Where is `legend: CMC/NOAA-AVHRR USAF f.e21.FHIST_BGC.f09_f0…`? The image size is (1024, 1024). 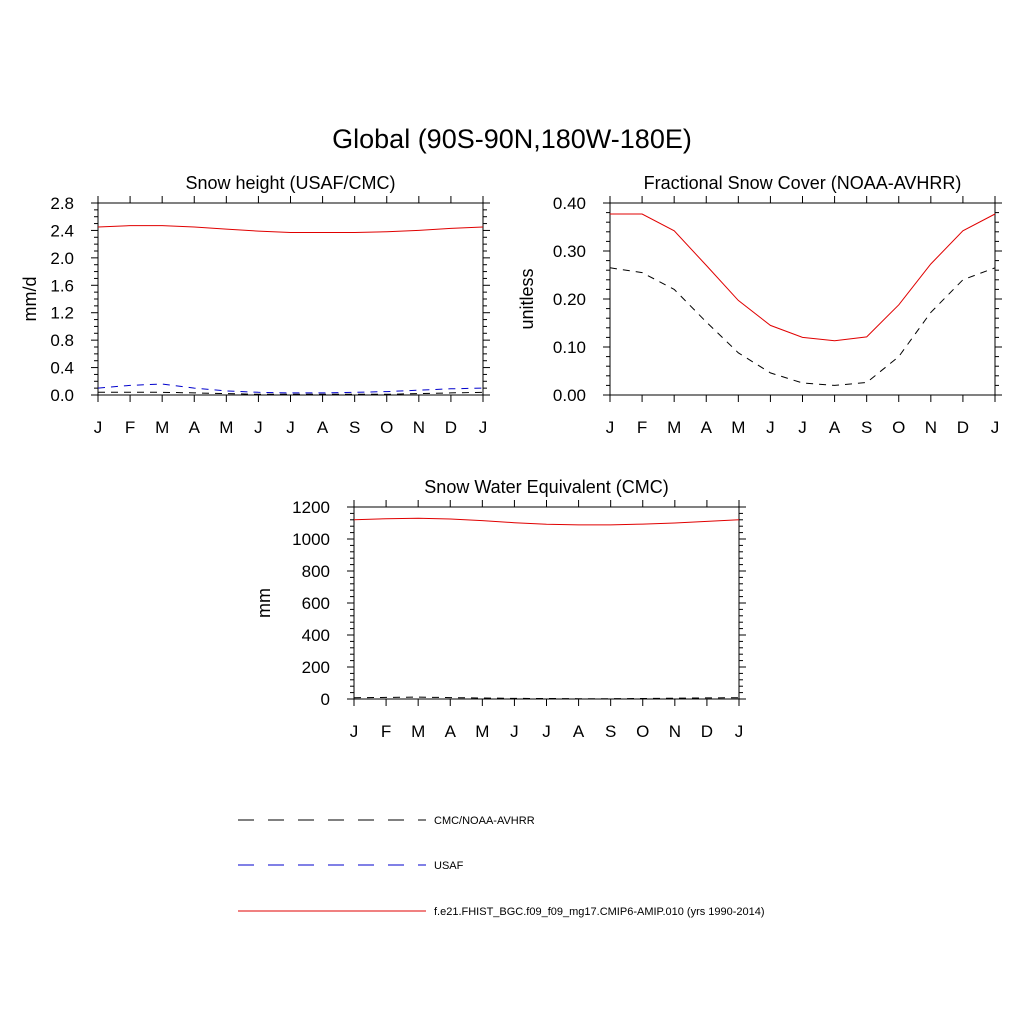 legend: CMC/NOAA-AVHRR USAF f.e21.FHIST_BGC.f09_f0… is located at coordinates (501, 866).